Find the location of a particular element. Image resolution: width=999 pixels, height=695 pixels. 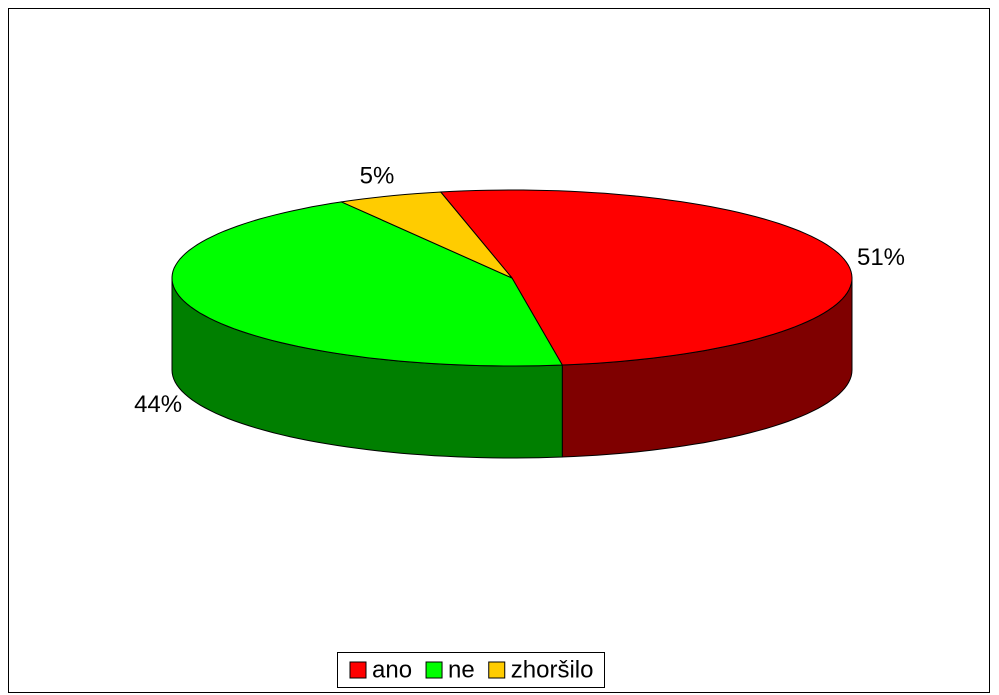

legend-label: zhoršilo is located at coordinates (552, 669).